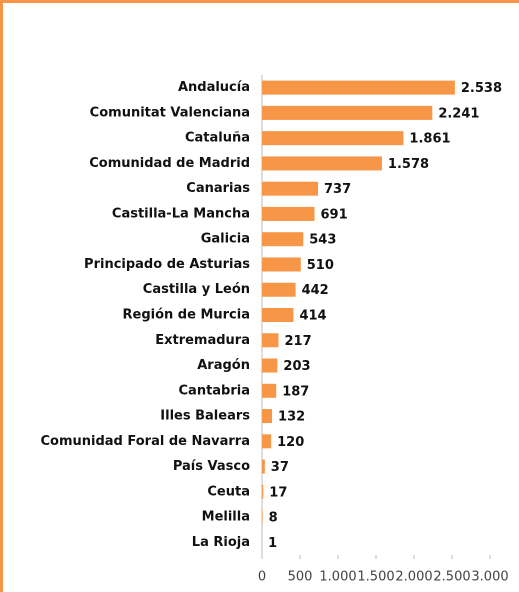 Image resolution: width=519 pixels, height=592 pixels. I want to click on x-tick-label: 2.000, so click(413, 577).